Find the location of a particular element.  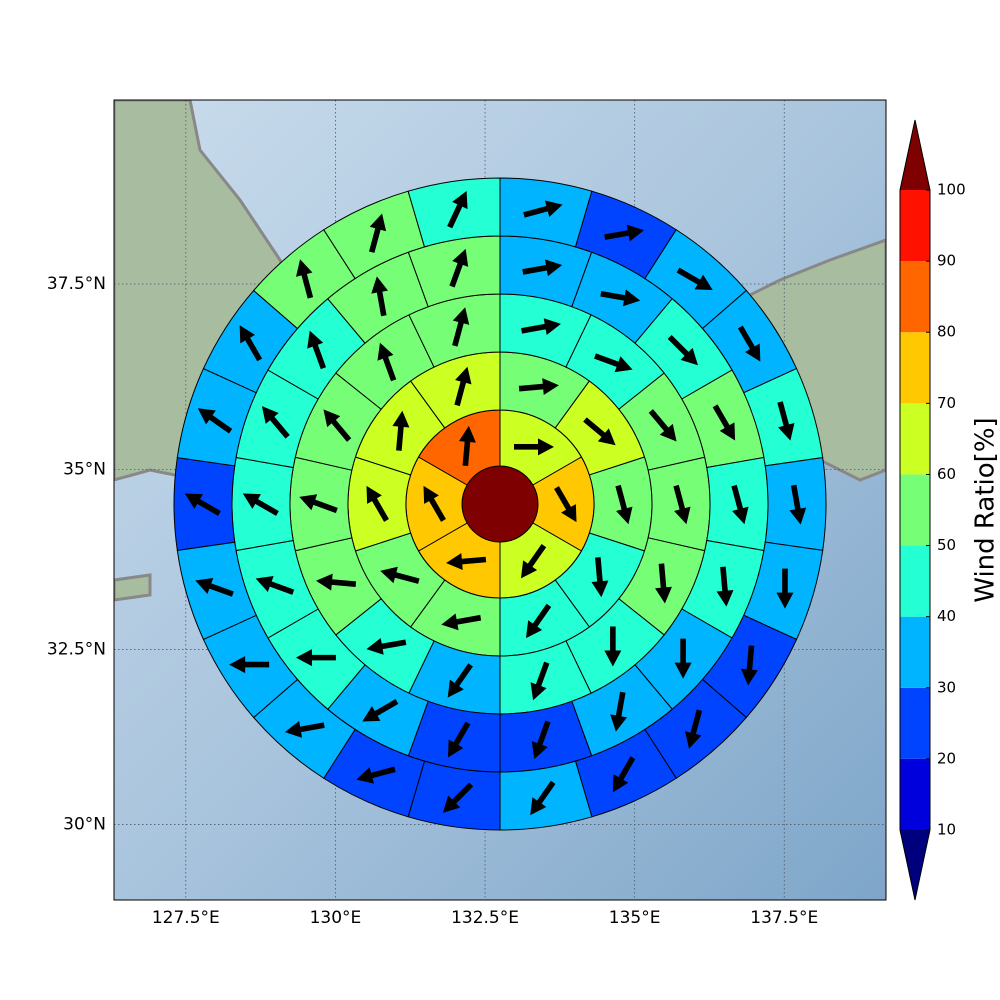

colorbar-tick-label: 100 is located at coordinates (951, 190).